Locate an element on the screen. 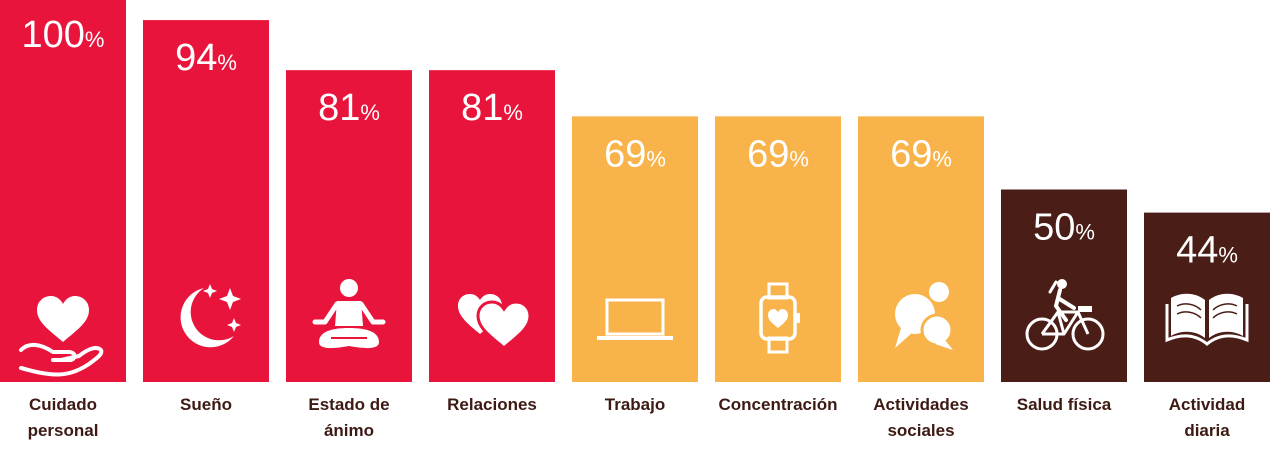 The image size is (1280, 449). category-label: sociales is located at coordinates (920, 430).